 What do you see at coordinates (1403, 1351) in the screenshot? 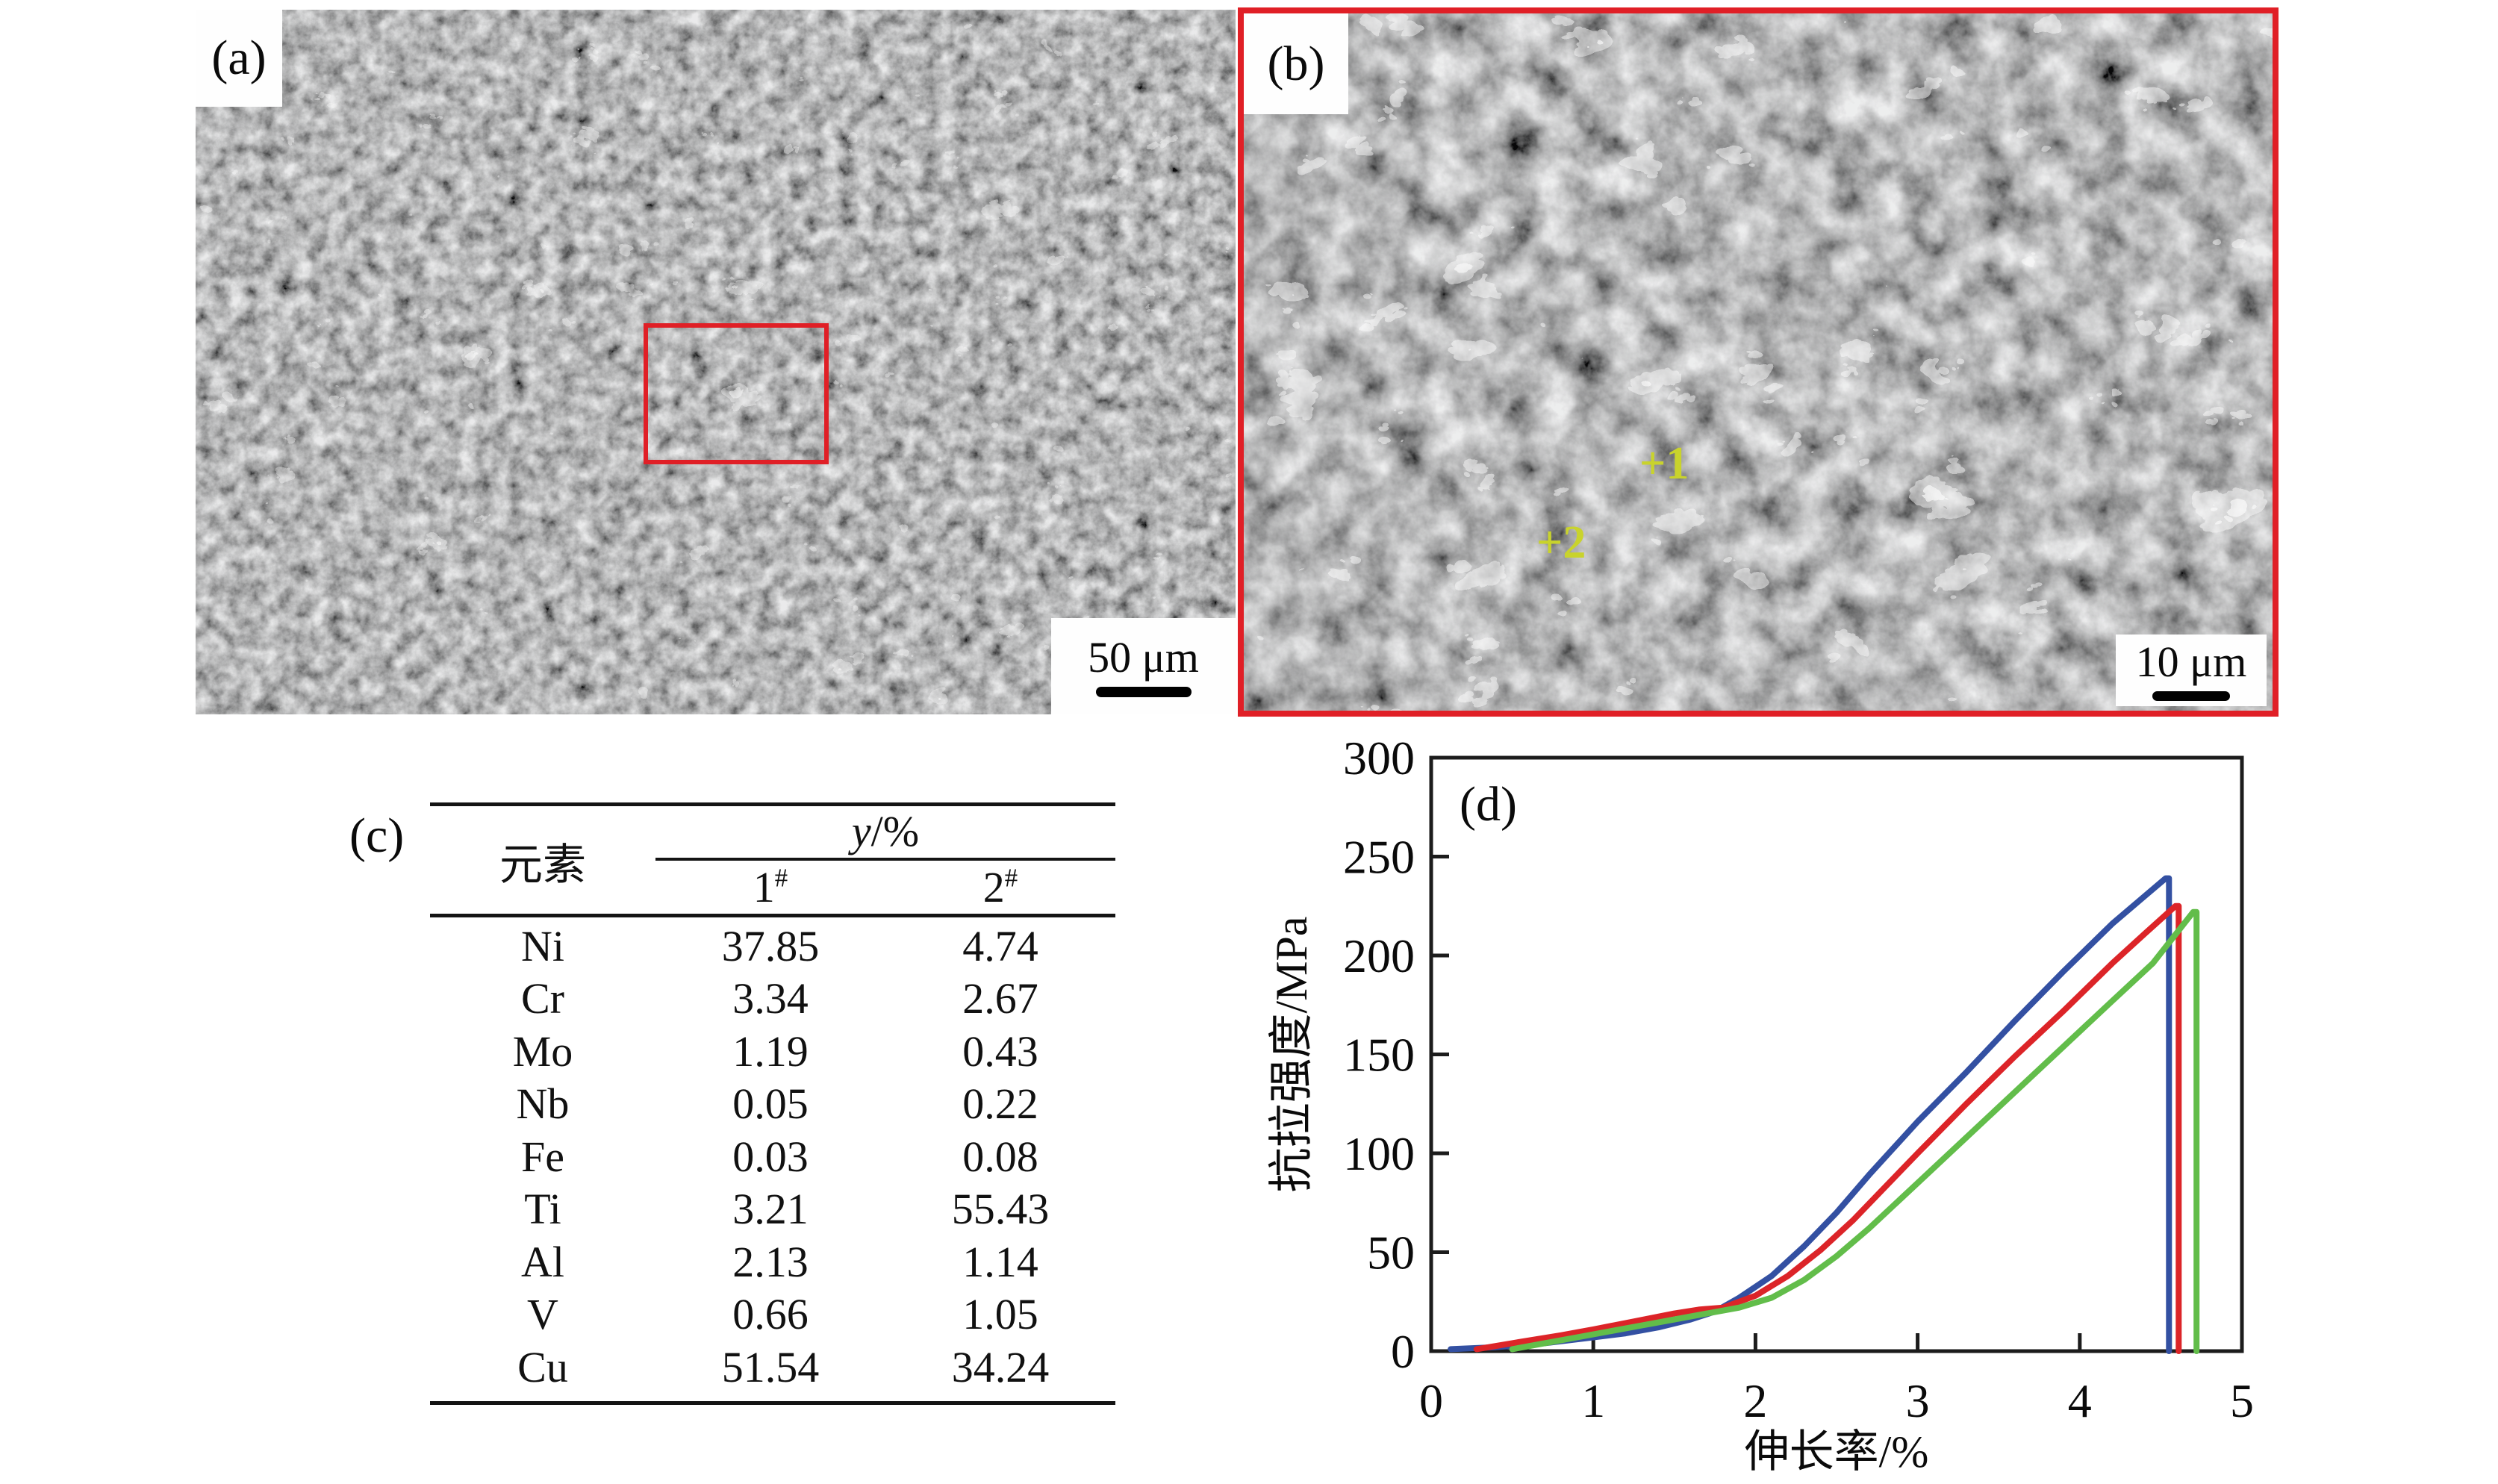
I see `y-tick-label: 0` at bounding box center [1403, 1351].